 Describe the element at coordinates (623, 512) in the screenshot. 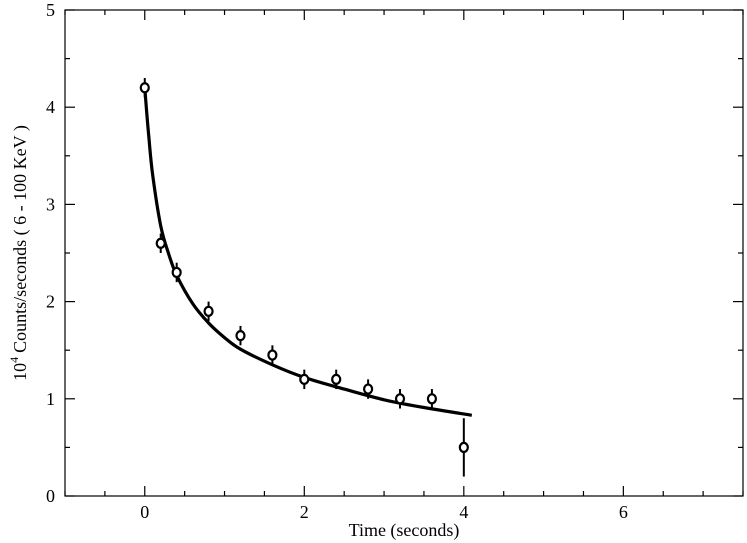

I see `x-tick-label: 6` at that location.